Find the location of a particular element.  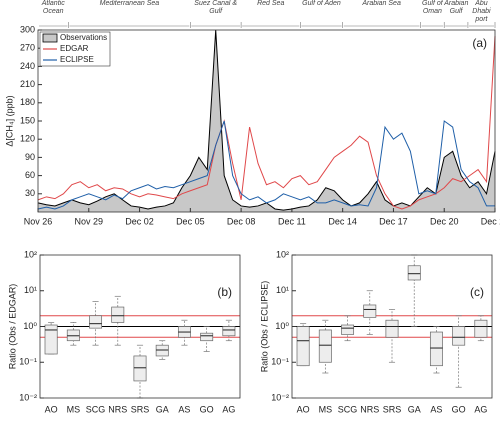

region-label: Suez Canal & Gulf is located at coordinates (216, 7).